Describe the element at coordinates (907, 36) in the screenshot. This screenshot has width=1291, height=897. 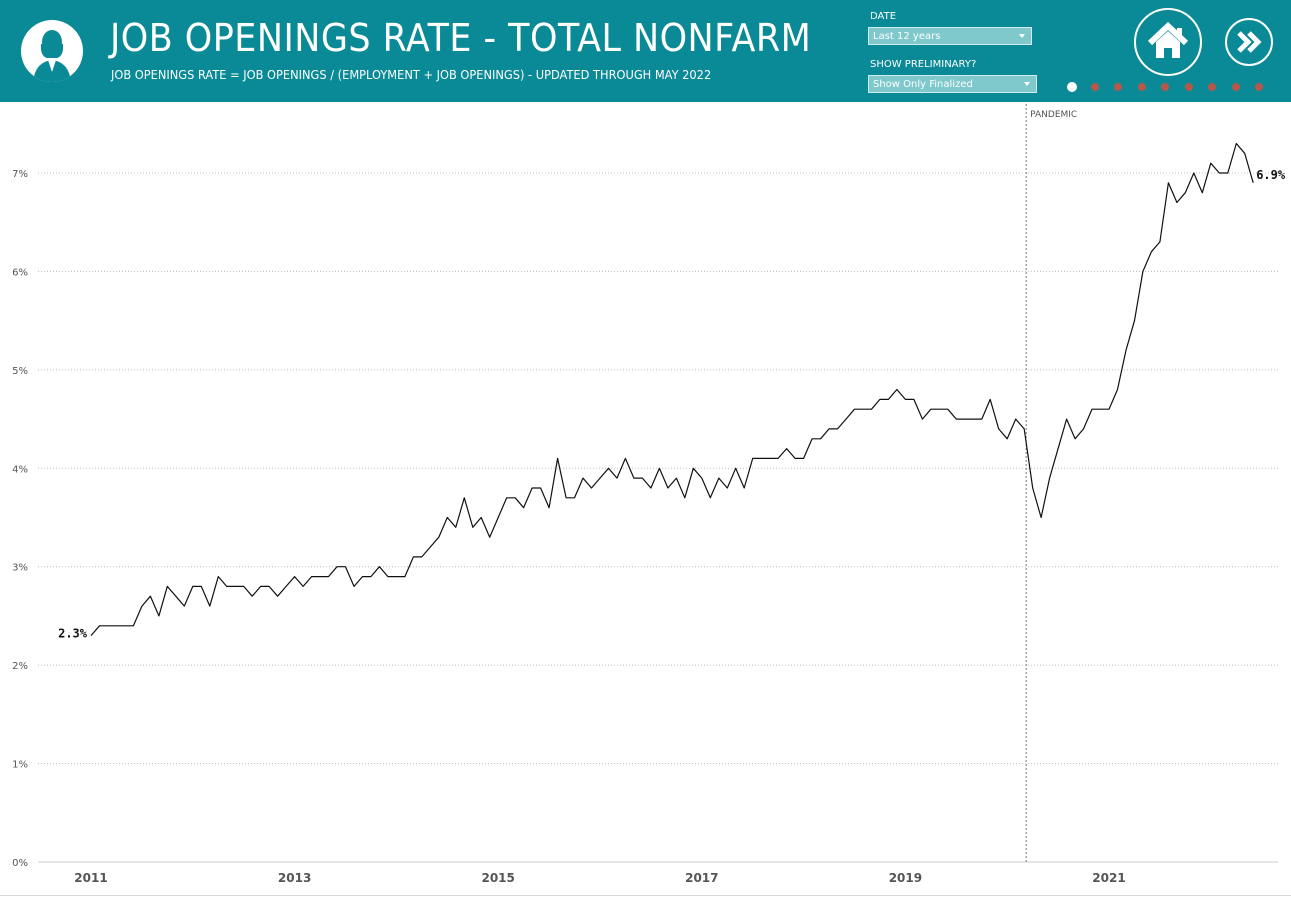
I see `date-filter-value: Last 12 years` at that location.